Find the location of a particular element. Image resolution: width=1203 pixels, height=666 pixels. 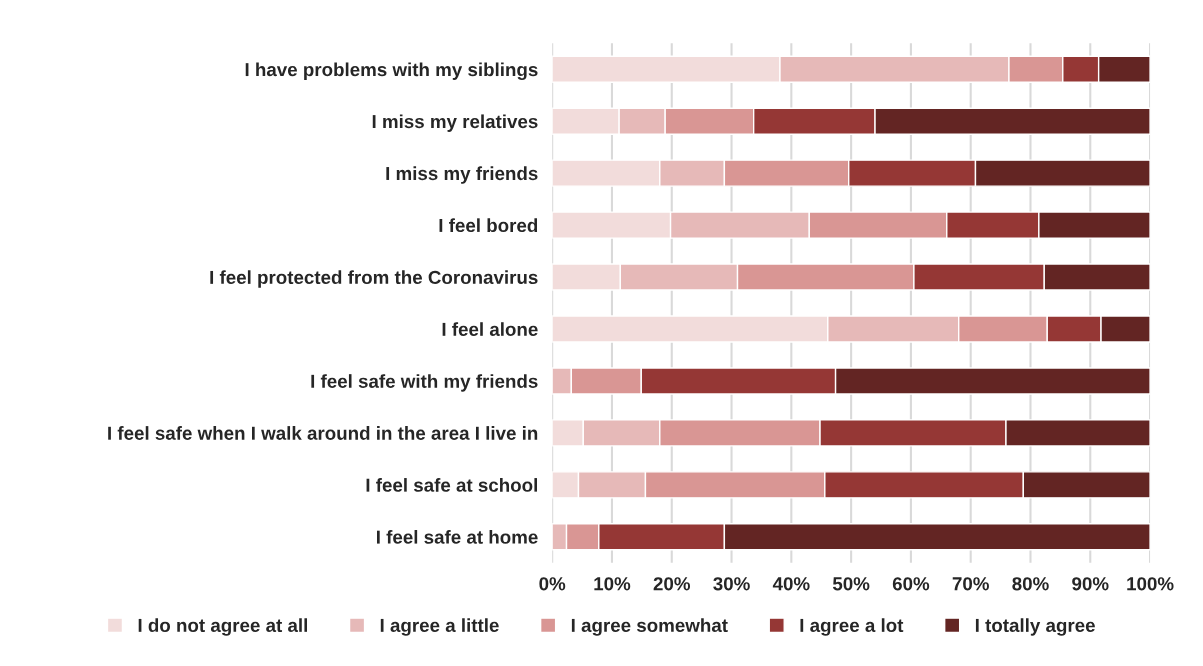

x-tick-label: 0% is located at coordinates (552, 584).